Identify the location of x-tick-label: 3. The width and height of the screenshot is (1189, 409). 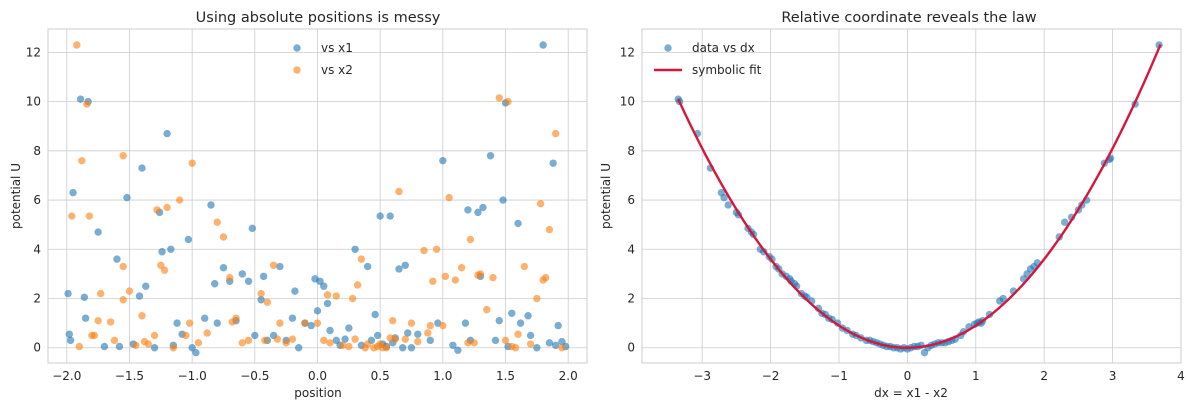
(1113, 376).